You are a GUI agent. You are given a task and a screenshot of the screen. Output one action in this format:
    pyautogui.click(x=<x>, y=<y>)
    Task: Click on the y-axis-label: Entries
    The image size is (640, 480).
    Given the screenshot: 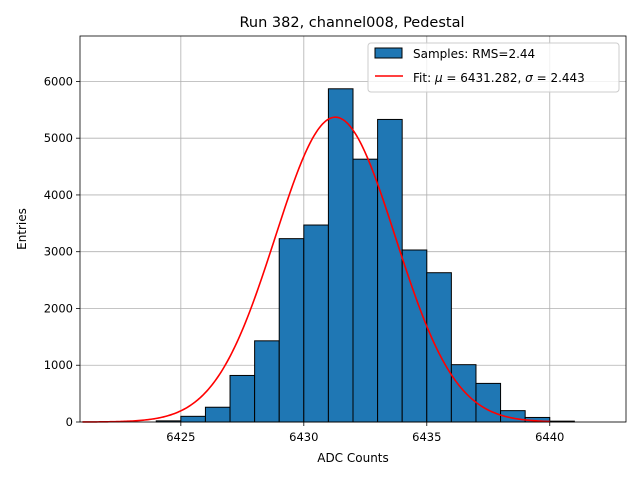 What is the action you would take?
    pyautogui.click(x=22, y=229)
    